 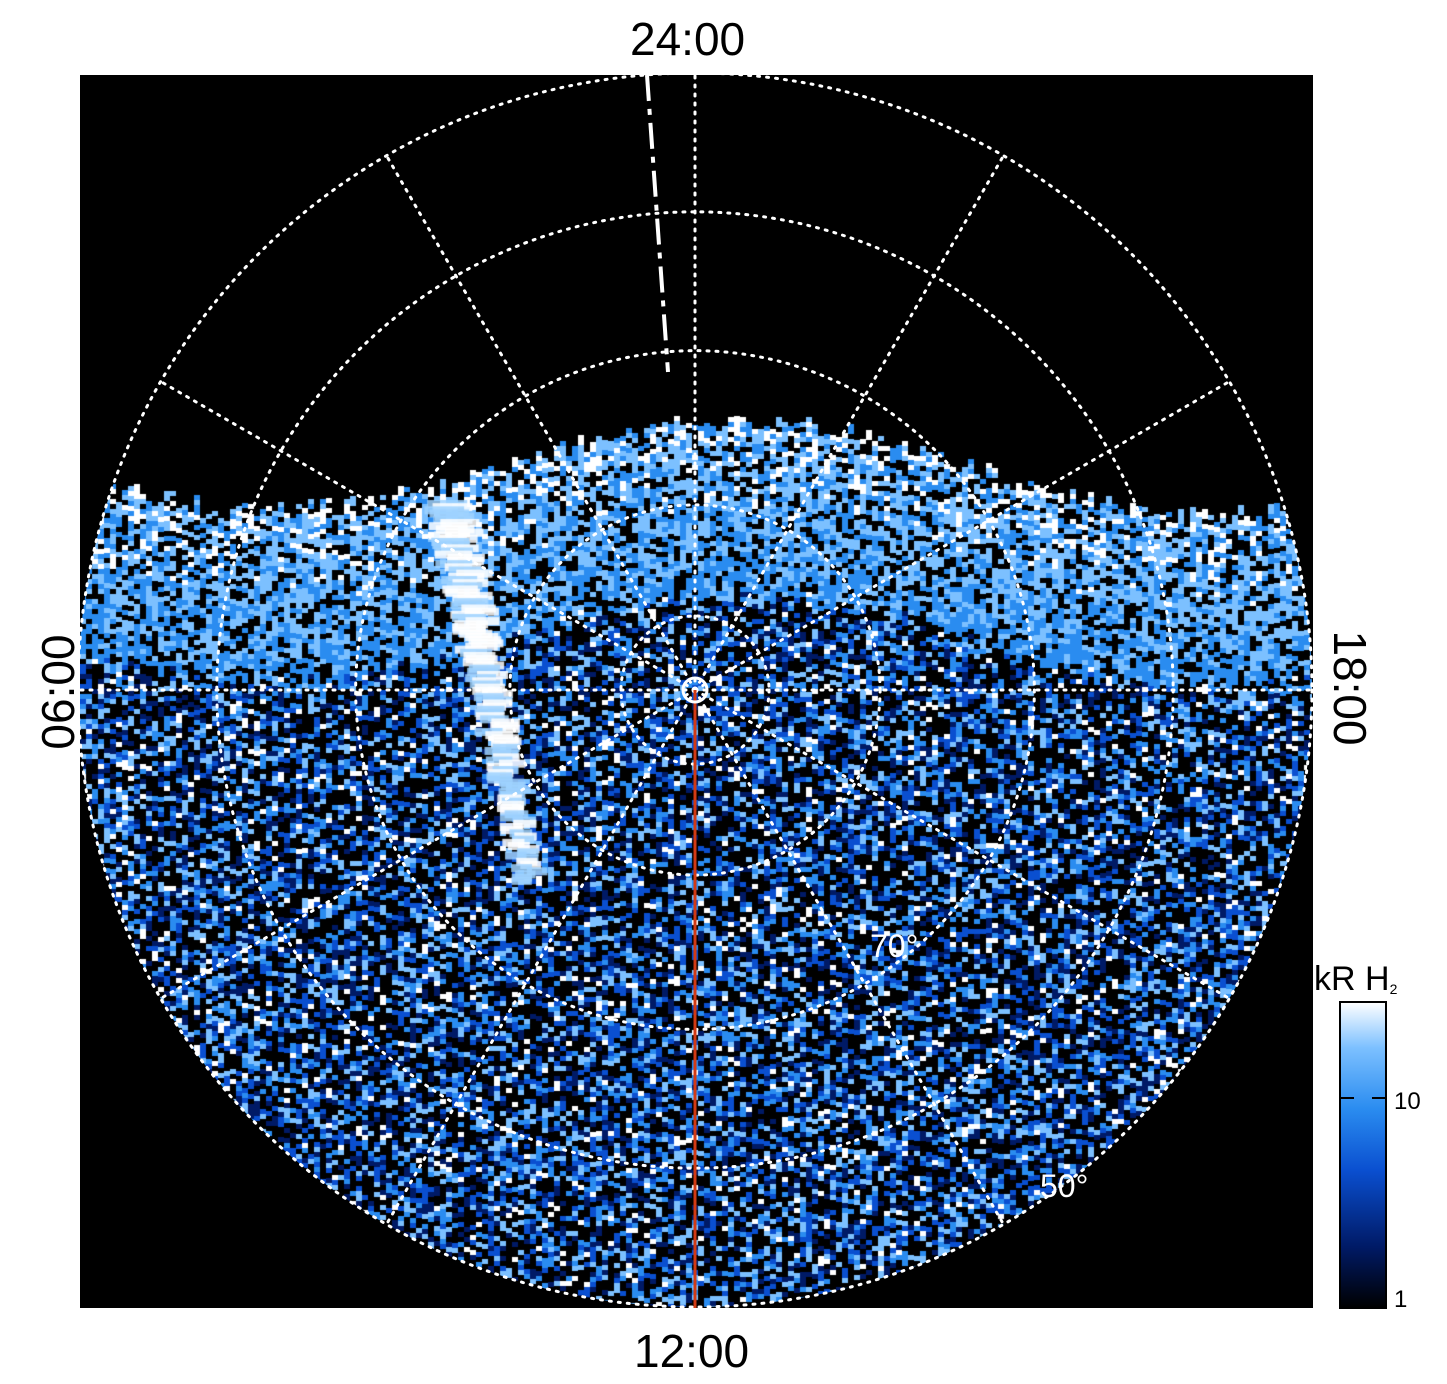 I want to click on pole-marker-icon, so click(x=695, y=690).